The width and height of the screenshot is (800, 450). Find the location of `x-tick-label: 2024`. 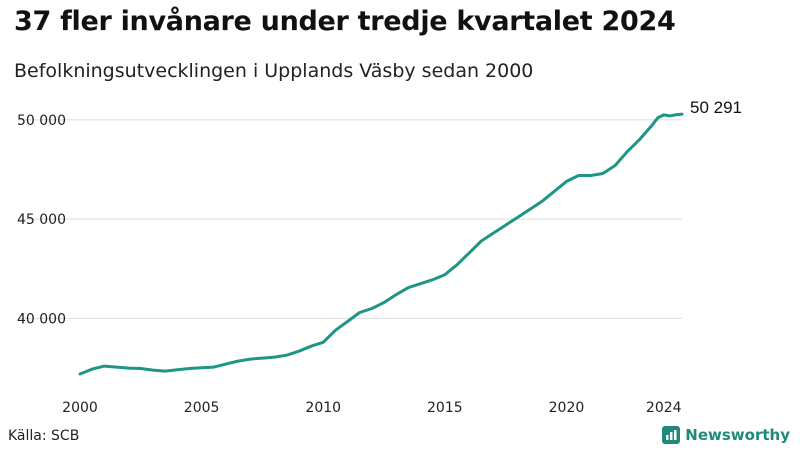

x-tick-label: 2024 is located at coordinates (664, 408).